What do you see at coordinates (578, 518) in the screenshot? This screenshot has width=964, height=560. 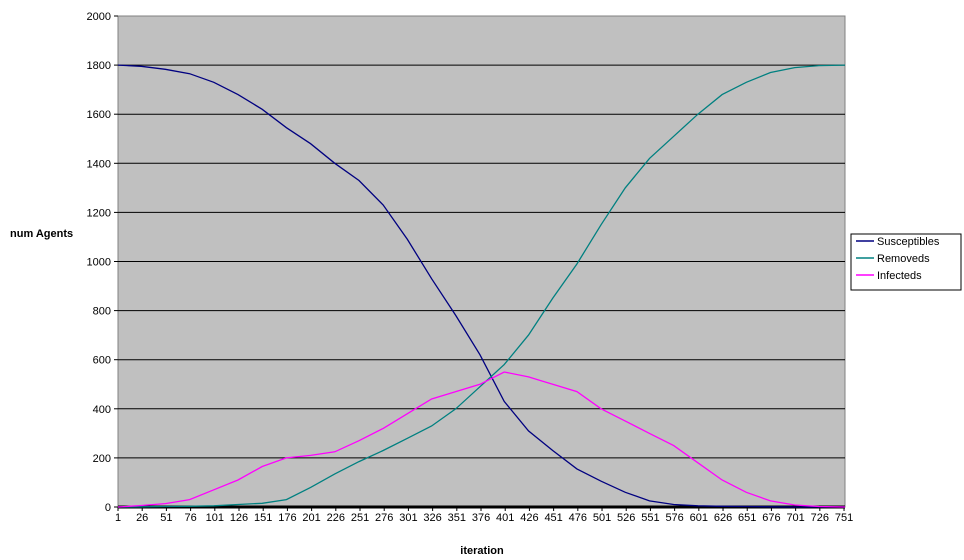 I see `x-tick-label: 476` at bounding box center [578, 518].